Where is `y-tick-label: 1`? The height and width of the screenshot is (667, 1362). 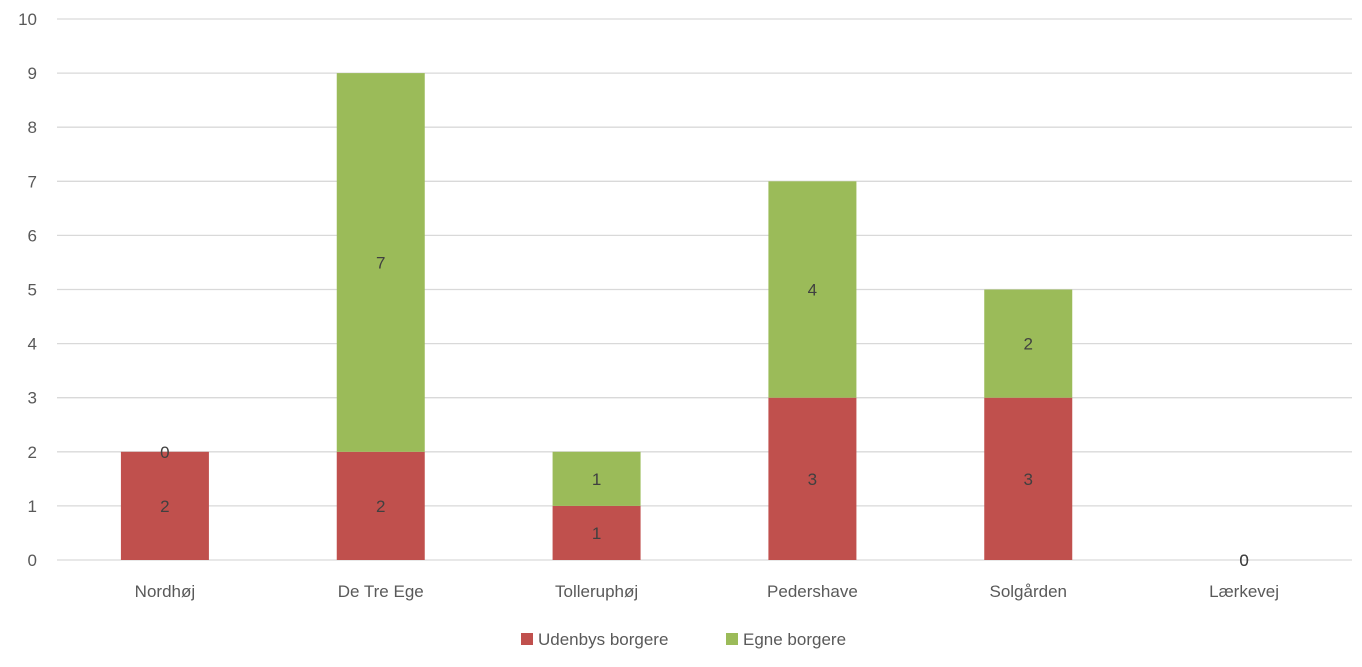 y-tick-label: 1 is located at coordinates (32, 506).